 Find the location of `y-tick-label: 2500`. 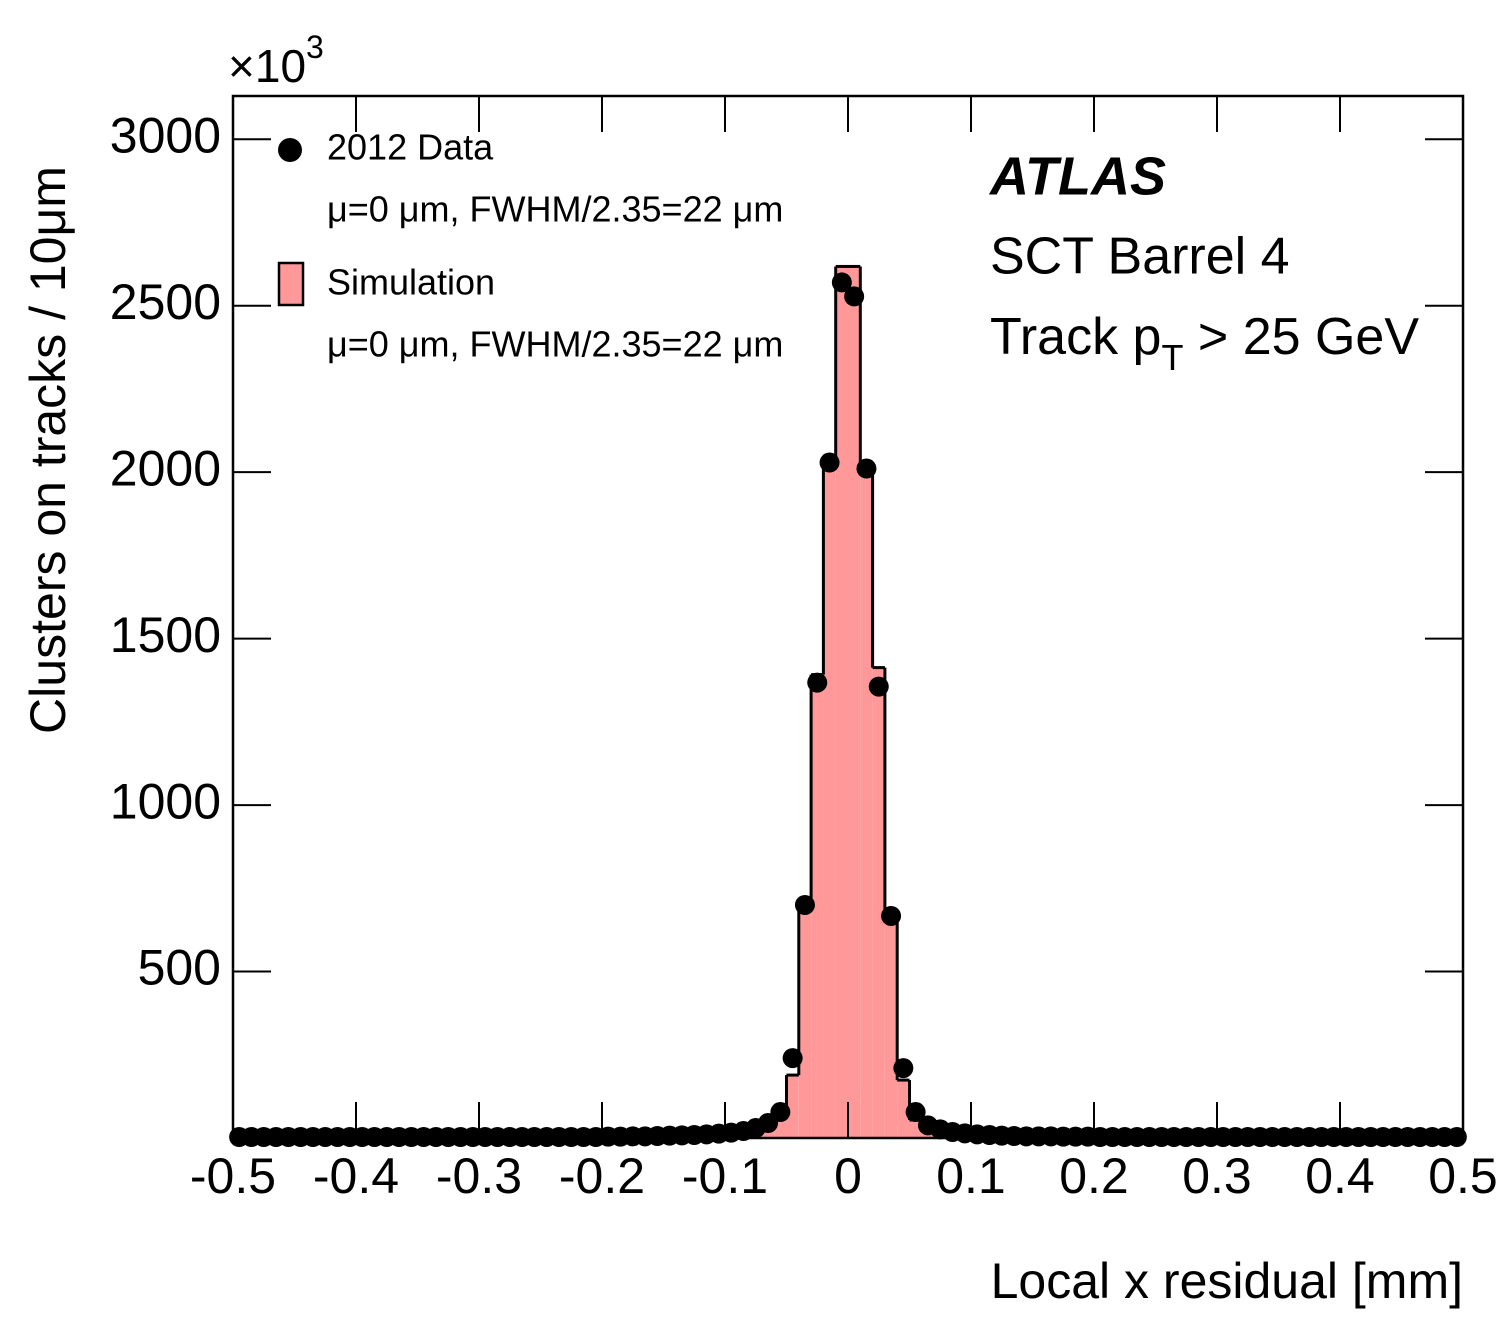

y-tick-label: 2500 is located at coordinates (165, 302).